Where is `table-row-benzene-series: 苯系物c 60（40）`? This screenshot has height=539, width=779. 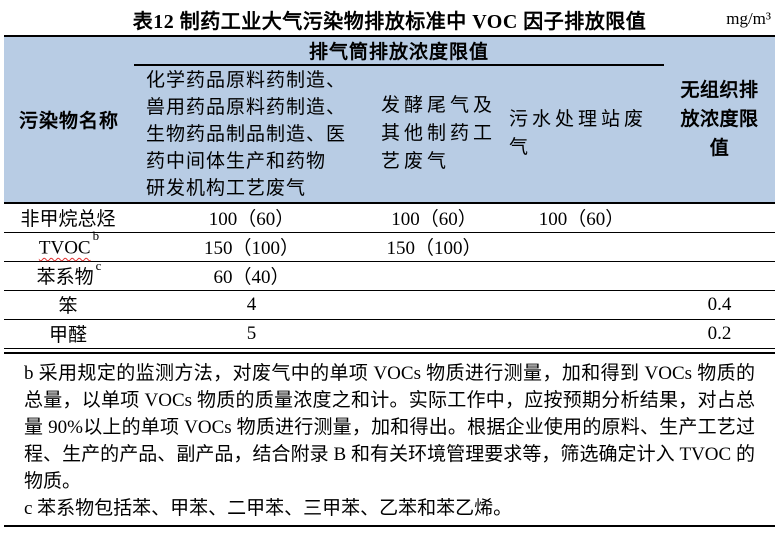 table-row-benzene-series: 苯系物c 60（40） is located at coordinates (390, 274).